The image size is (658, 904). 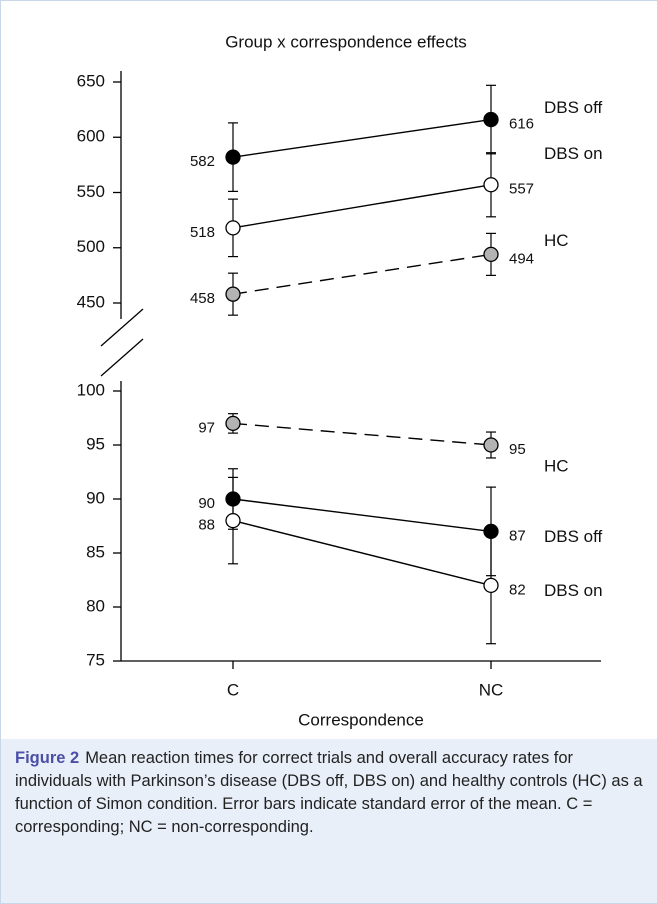 I want to click on chart-title: Group x correspondence effects, so click(x=346, y=41).